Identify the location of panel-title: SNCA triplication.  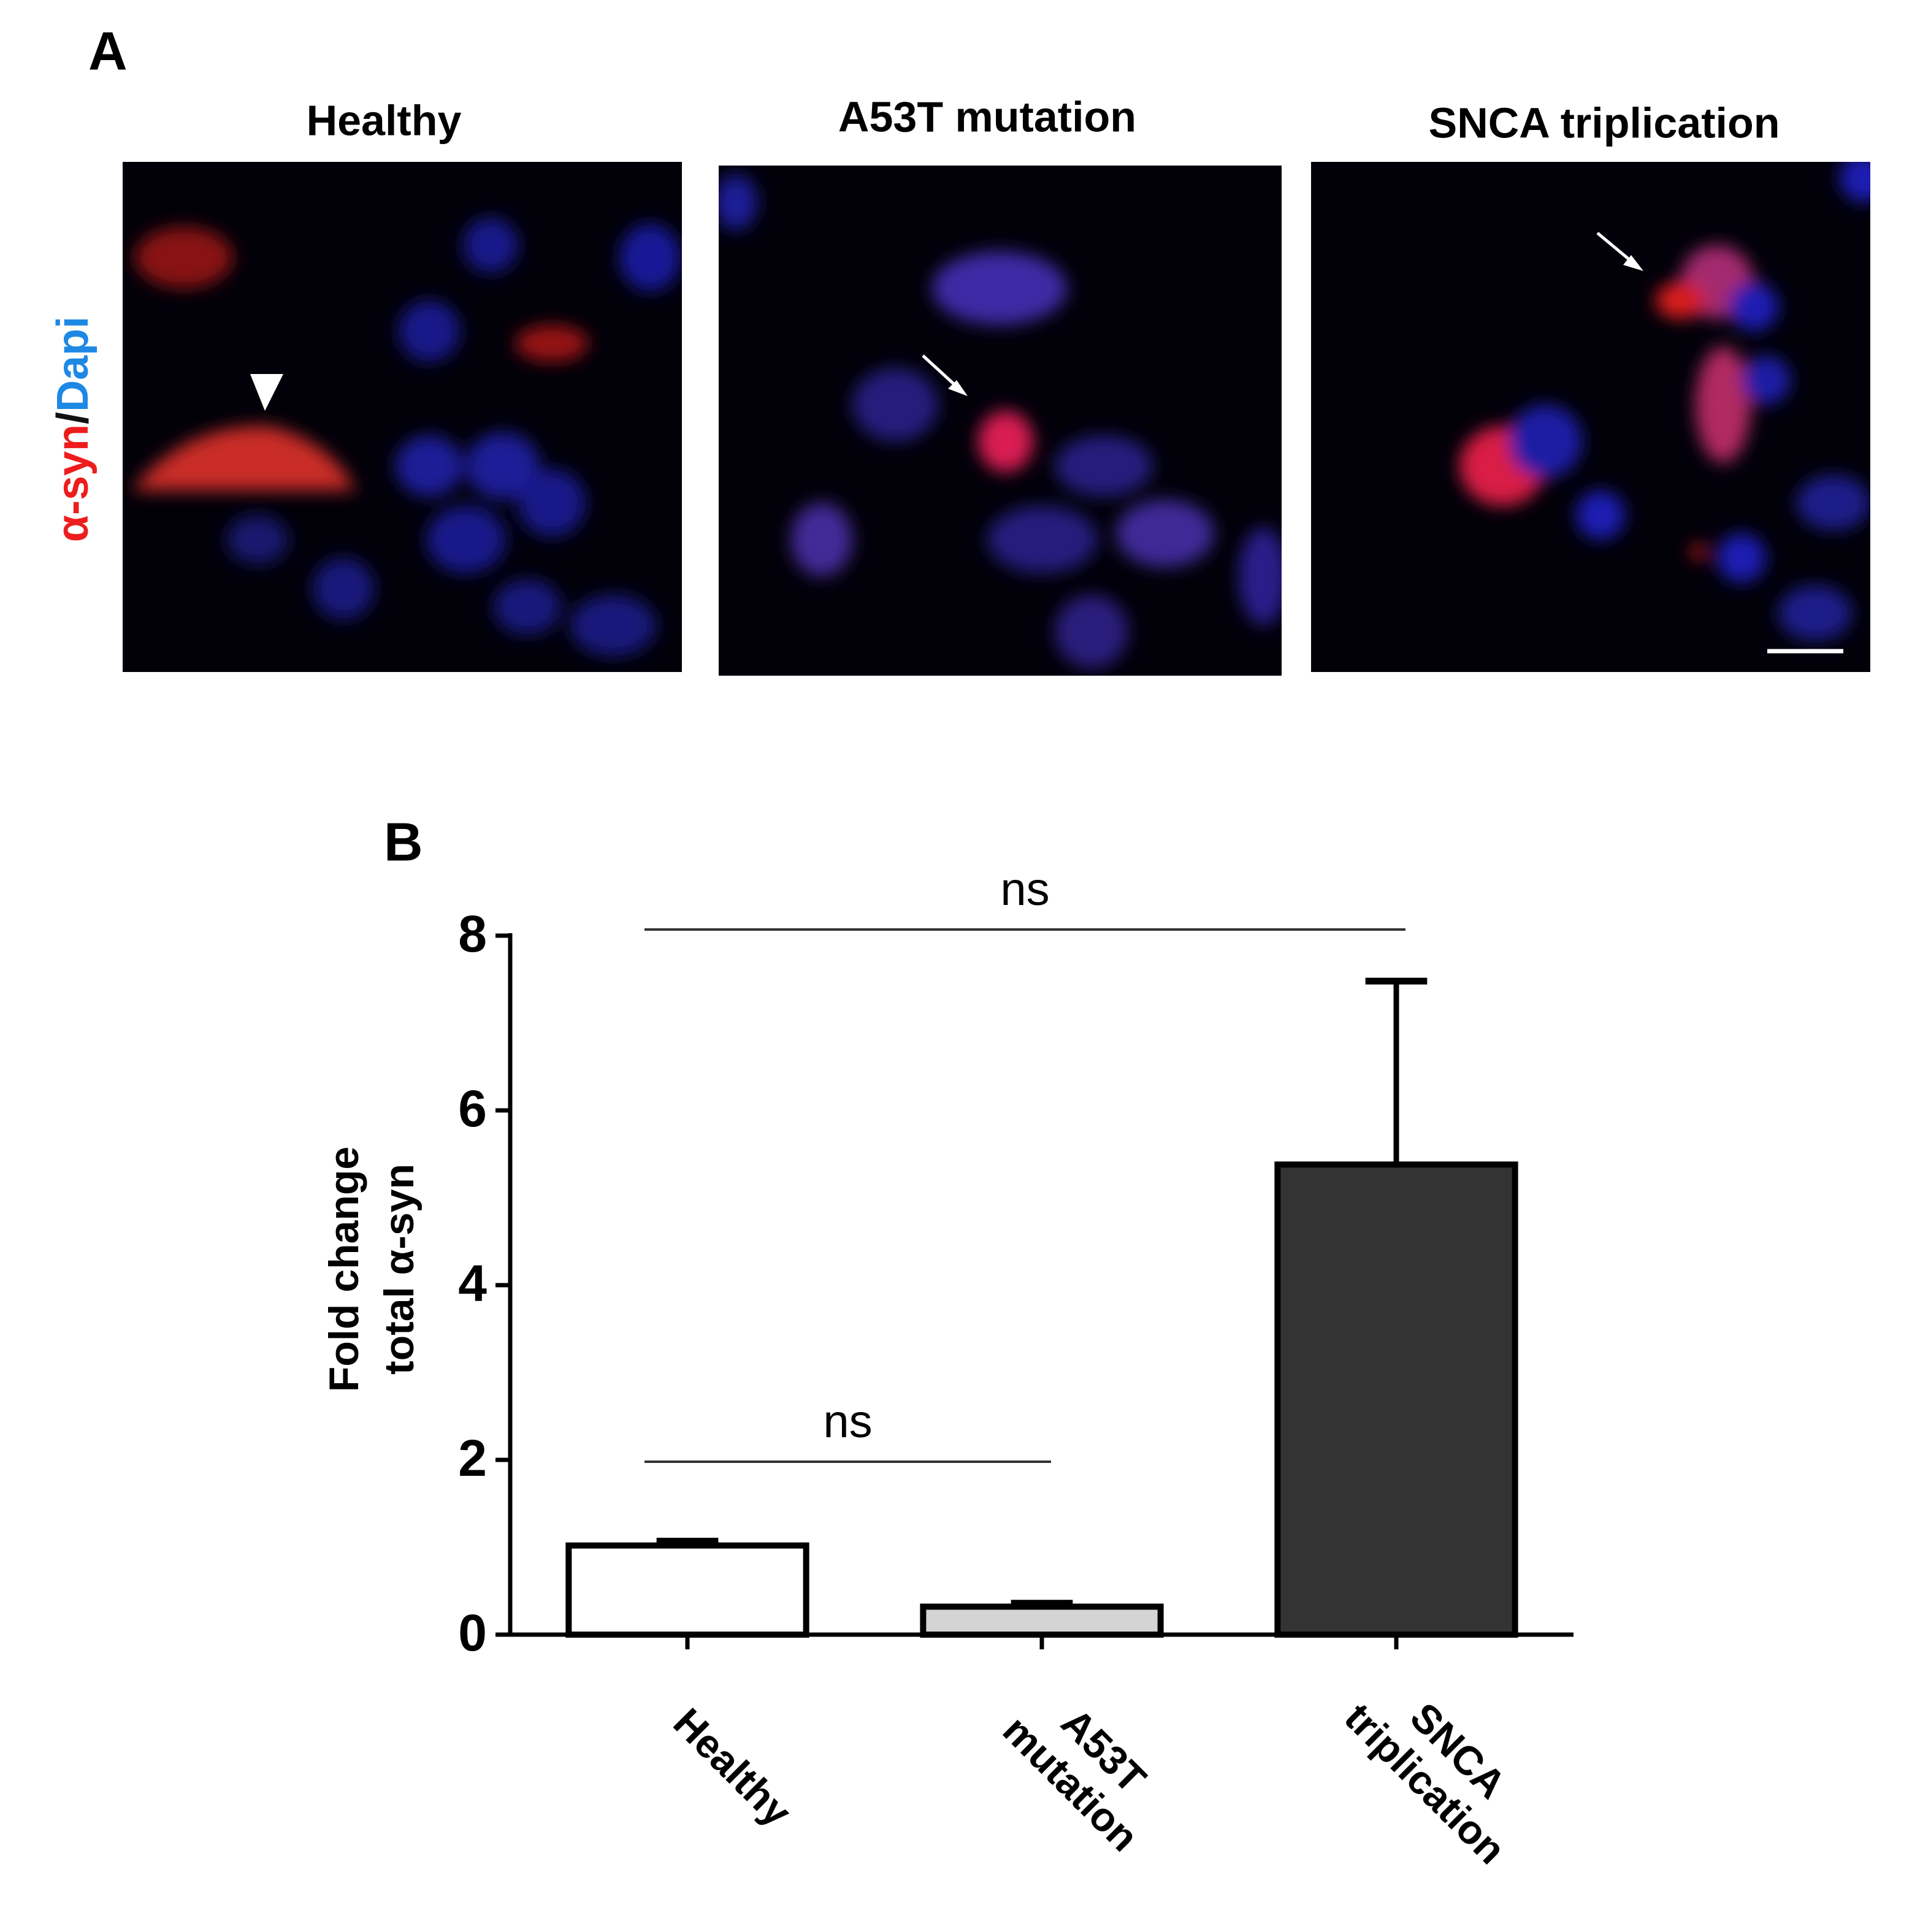
(1605, 123).